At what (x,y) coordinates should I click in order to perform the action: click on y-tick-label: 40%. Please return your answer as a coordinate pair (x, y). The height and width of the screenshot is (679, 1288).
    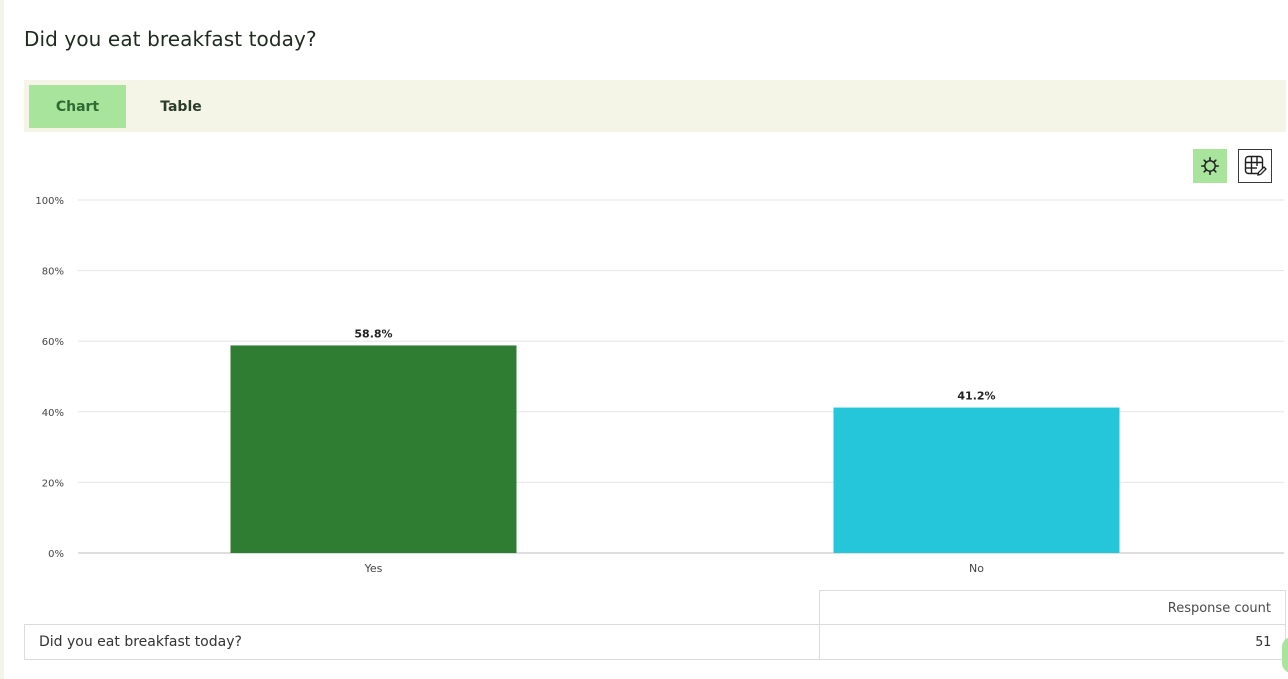
    Looking at the image, I should click on (53, 413).